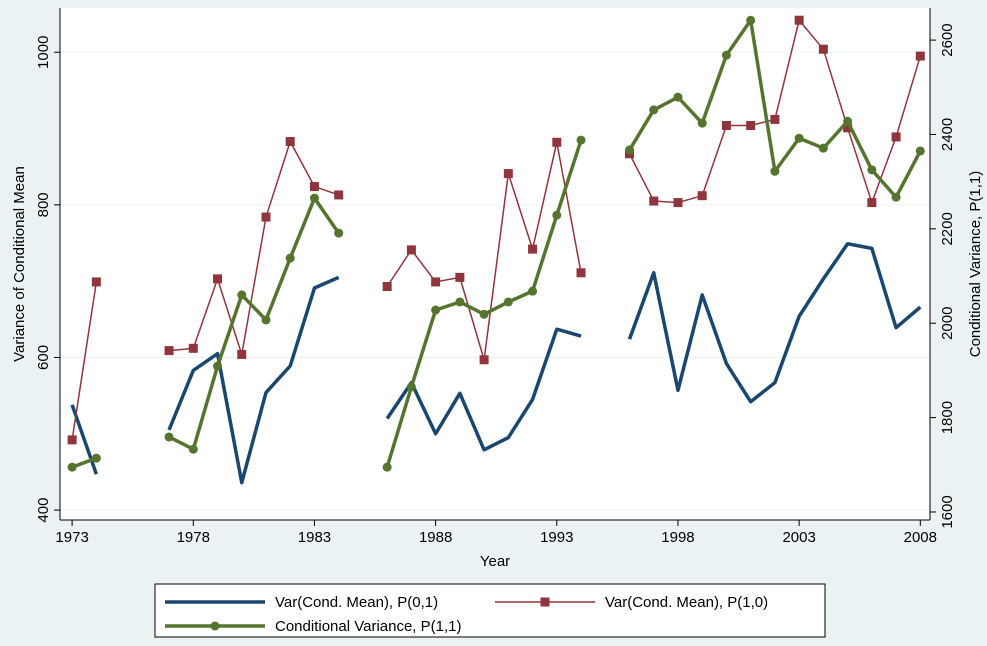  What do you see at coordinates (947, 417) in the screenshot?
I see `y2-tick-label: 1800` at bounding box center [947, 417].